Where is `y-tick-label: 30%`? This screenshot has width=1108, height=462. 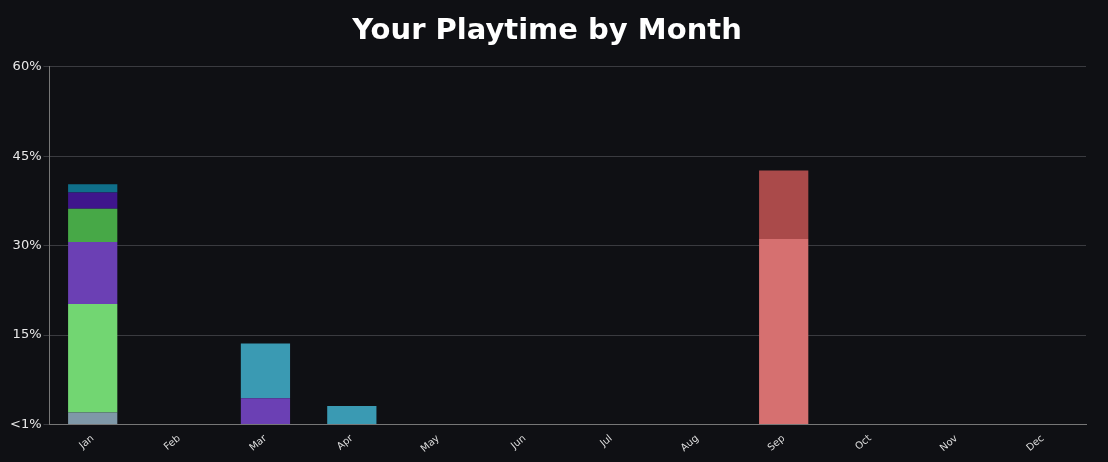 y-tick-label: 30% is located at coordinates (27, 245).